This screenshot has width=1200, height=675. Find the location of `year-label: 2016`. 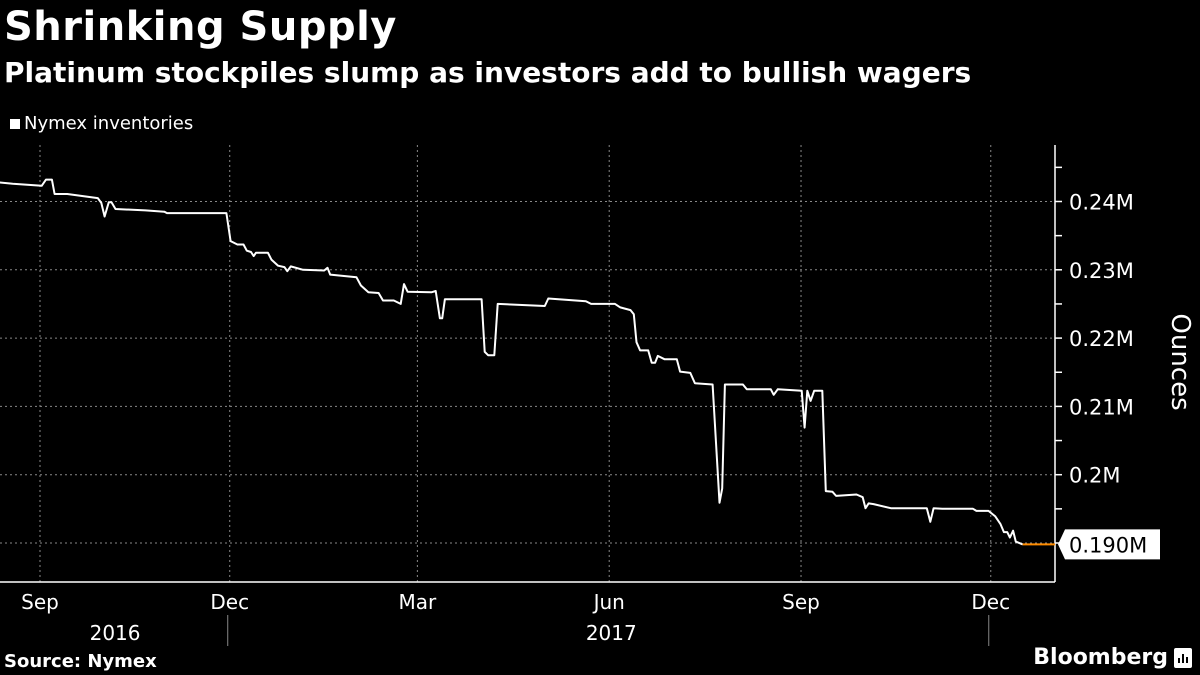

year-label: 2016 is located at coordinates (115, 633).